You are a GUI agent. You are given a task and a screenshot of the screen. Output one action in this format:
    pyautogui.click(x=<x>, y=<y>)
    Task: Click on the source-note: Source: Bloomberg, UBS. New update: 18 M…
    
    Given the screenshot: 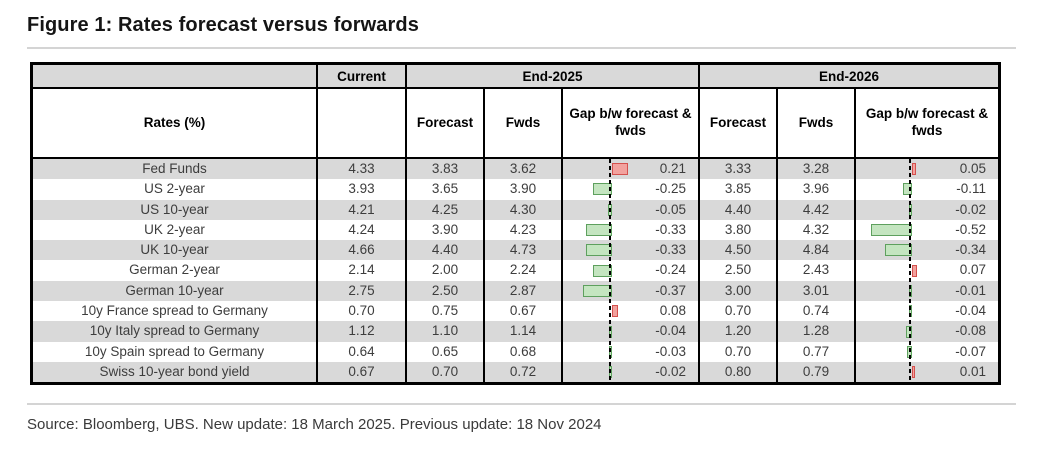 What is the action you would take?
    pyautogui.click(x=314, y=425)
    